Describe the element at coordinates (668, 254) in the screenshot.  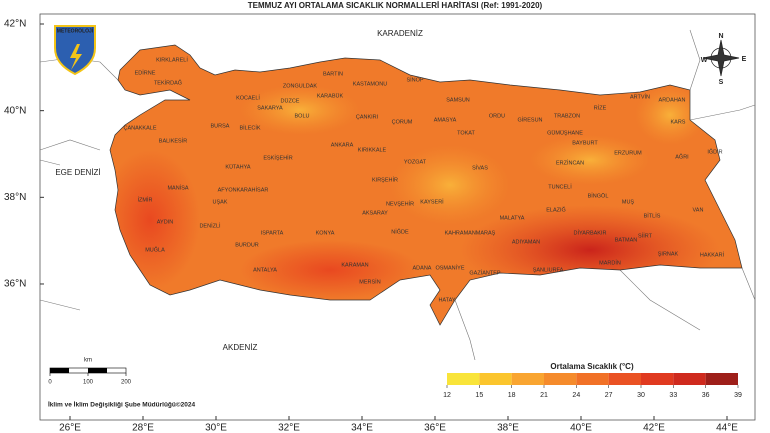
I see `province-label: ŞIRNAK` at that location.